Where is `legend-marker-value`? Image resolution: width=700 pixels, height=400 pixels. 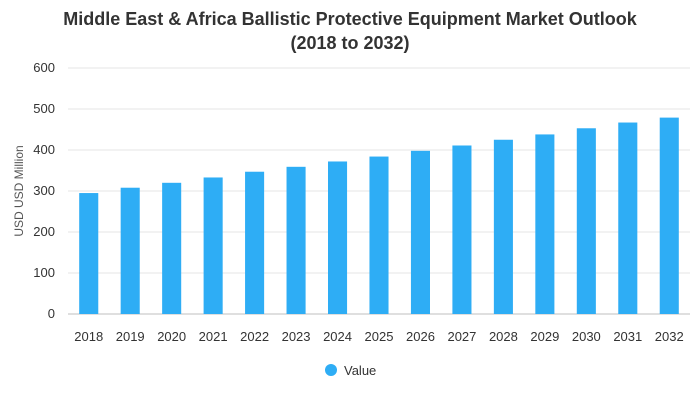
legend-marker-value is located at coordinates (331, 370).